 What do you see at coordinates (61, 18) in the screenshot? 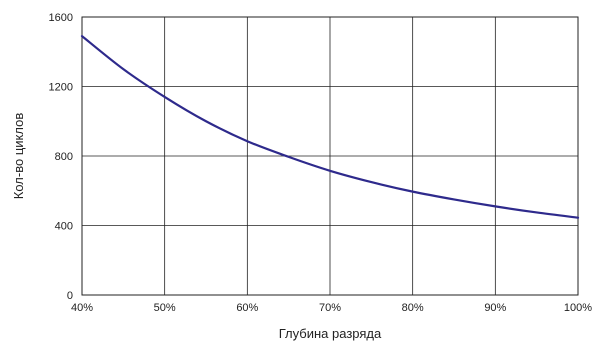
I see `y-tick-label: 1600` at bounding box center [61, 18].